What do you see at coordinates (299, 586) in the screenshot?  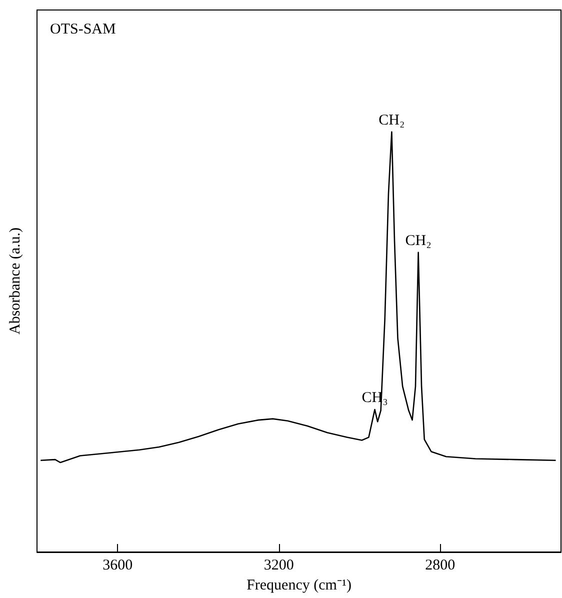 I see `x-axis-title: Frequency (cm⁻¹)` at bounding box center [299, 586].